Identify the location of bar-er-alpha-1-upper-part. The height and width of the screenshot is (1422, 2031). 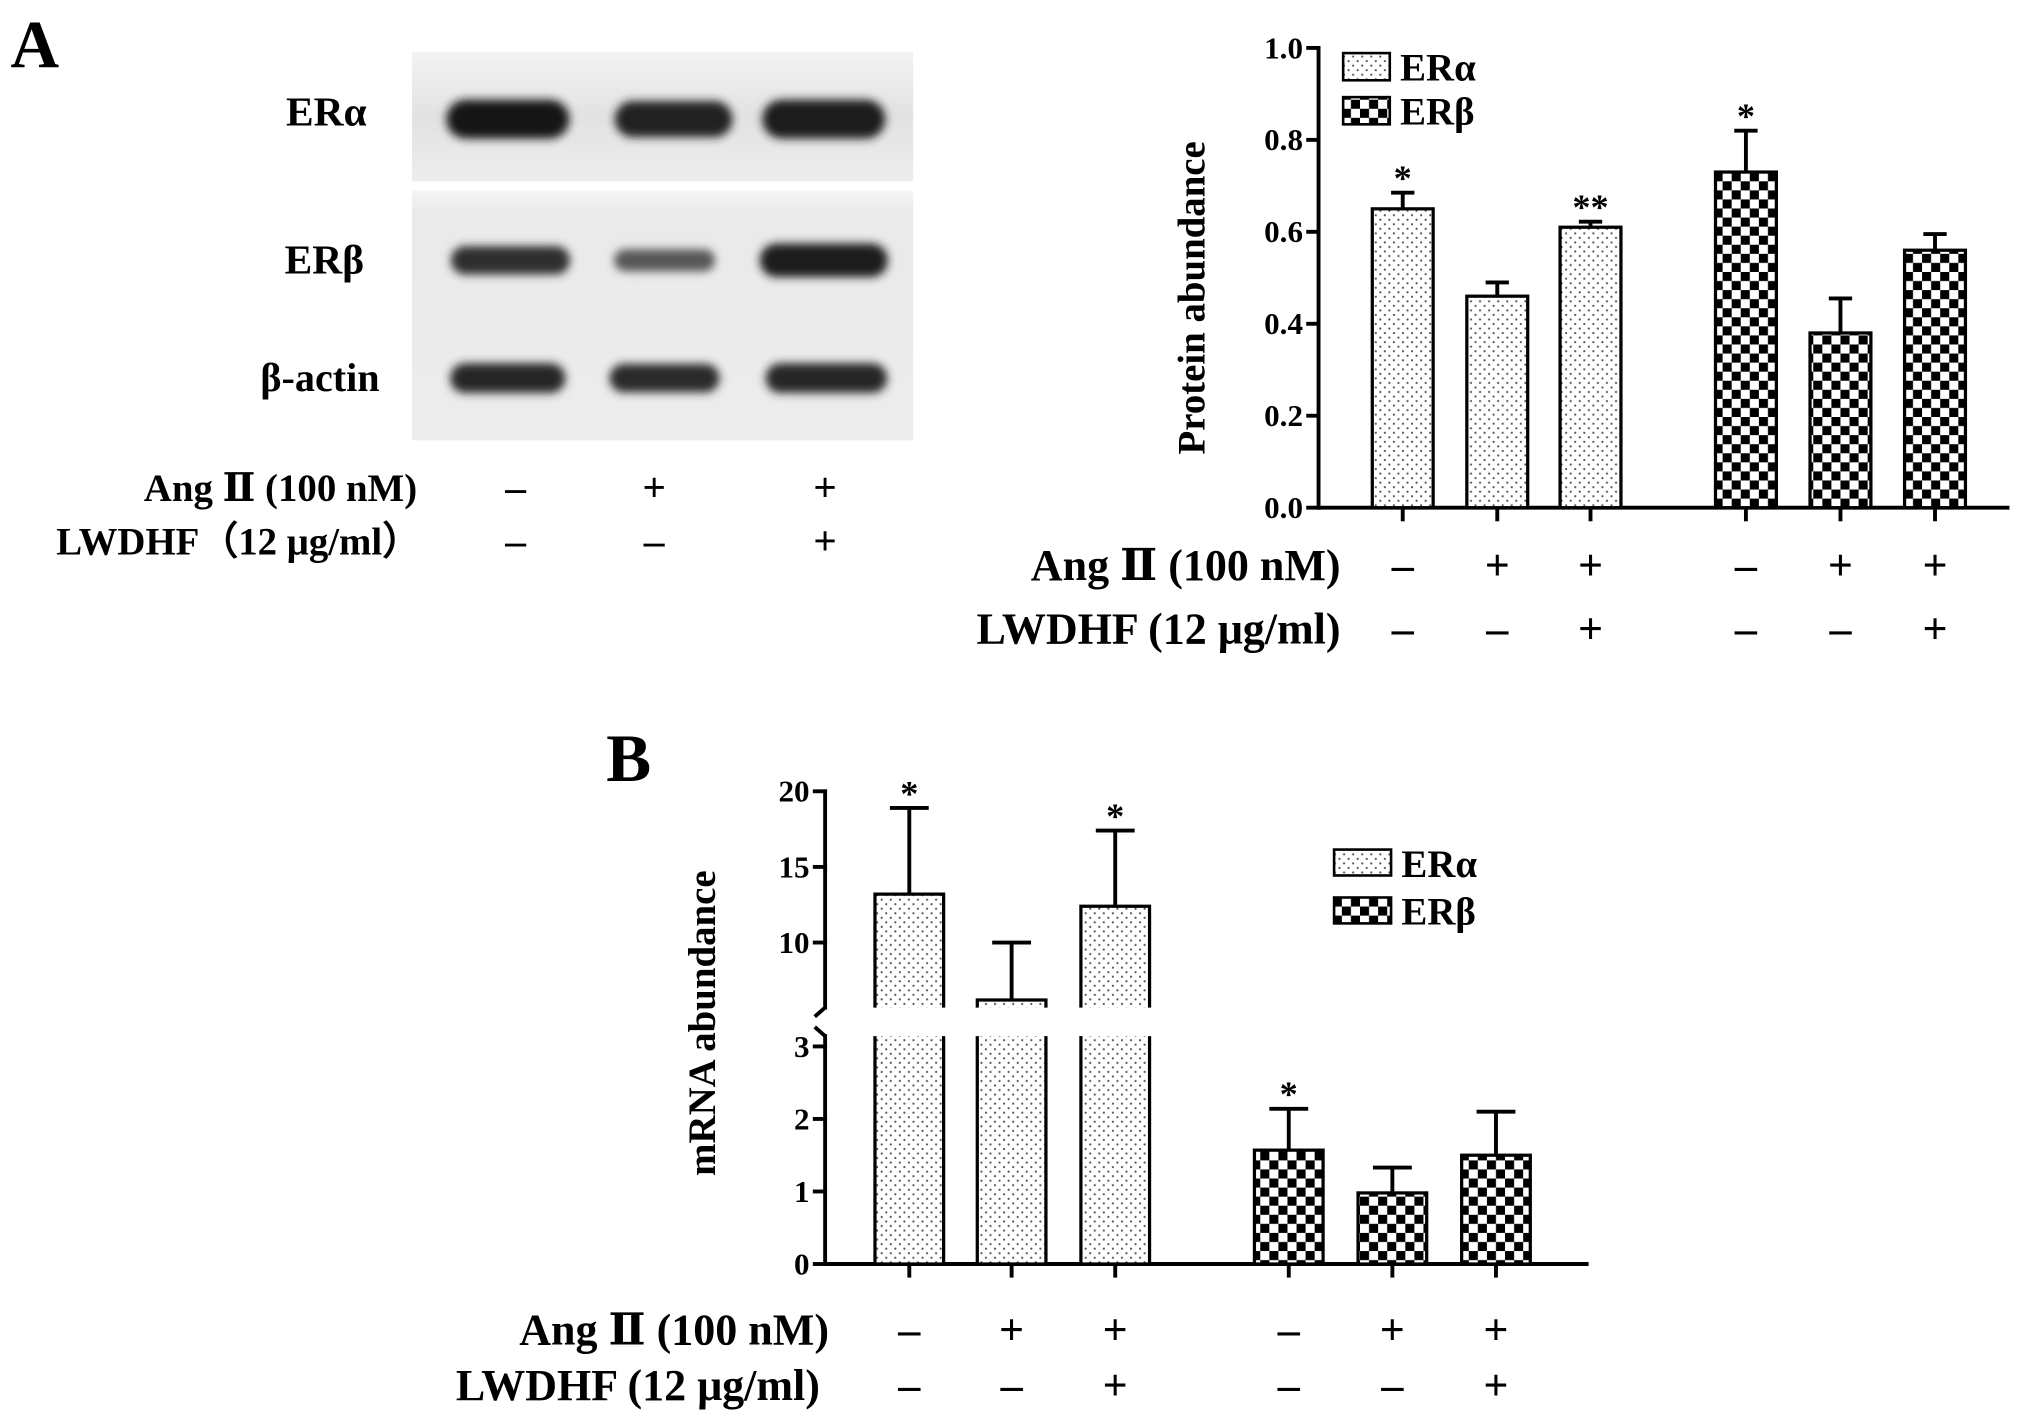
(909, 951).